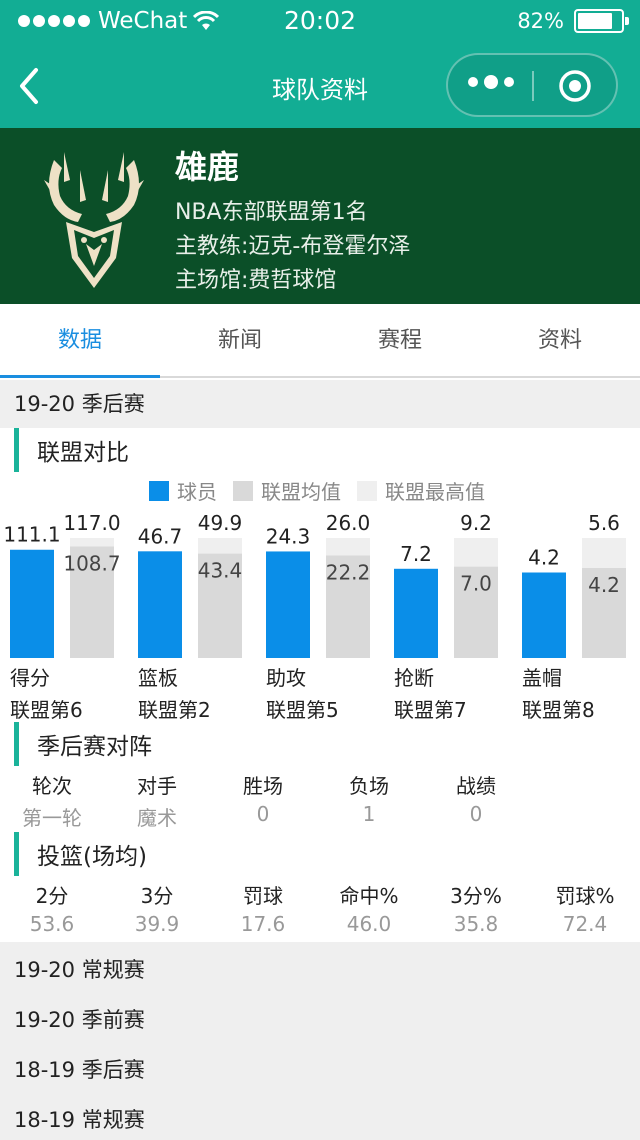  I want to click on carrier-area: WeChat, so click(119, 21).